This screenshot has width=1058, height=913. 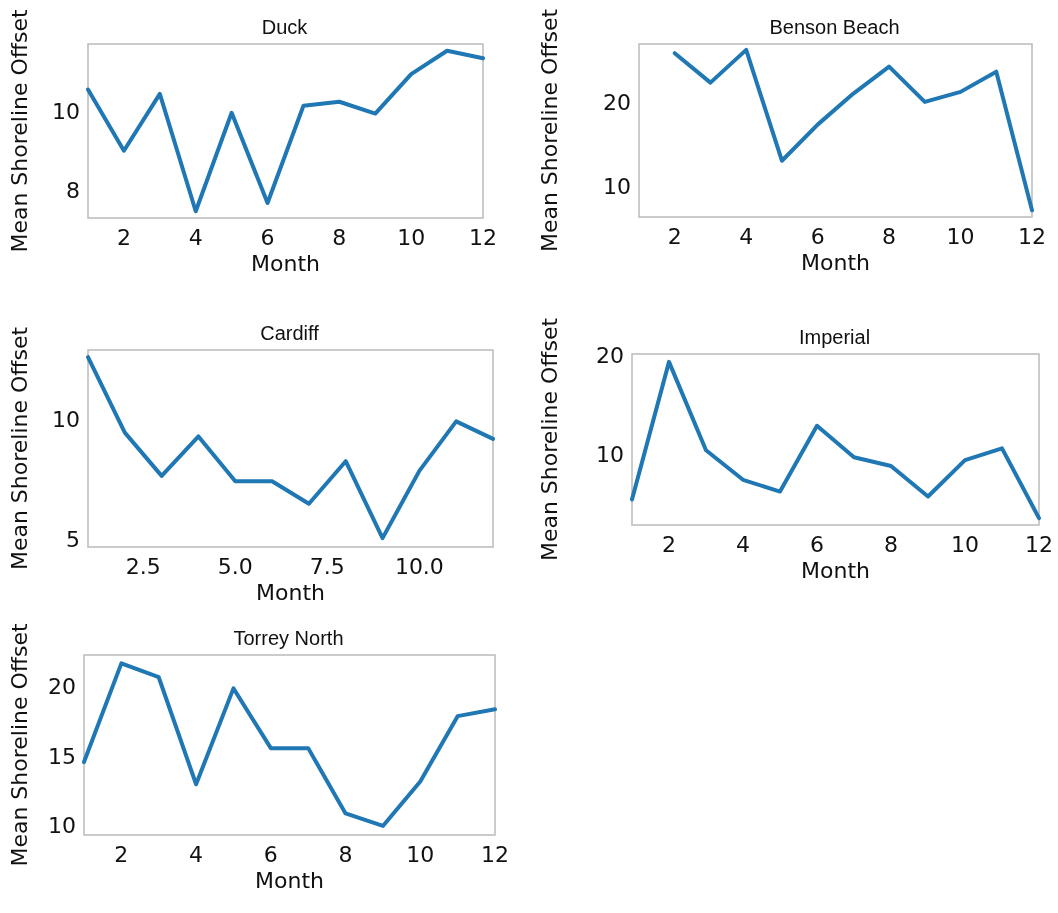 What do you see at coordinates (288, 638) in the screenshot?
I see `chart-title: Torrey North` at bounding box center [288, 638].